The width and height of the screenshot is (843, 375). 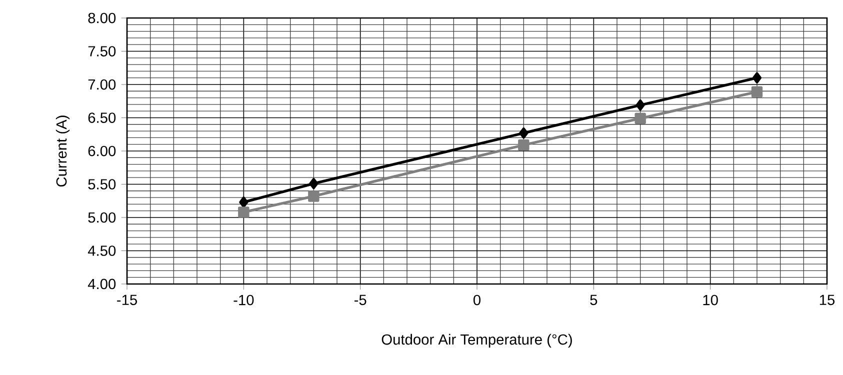 I want to click on y-tick-label: 8.00, so click(x=102, y=18).